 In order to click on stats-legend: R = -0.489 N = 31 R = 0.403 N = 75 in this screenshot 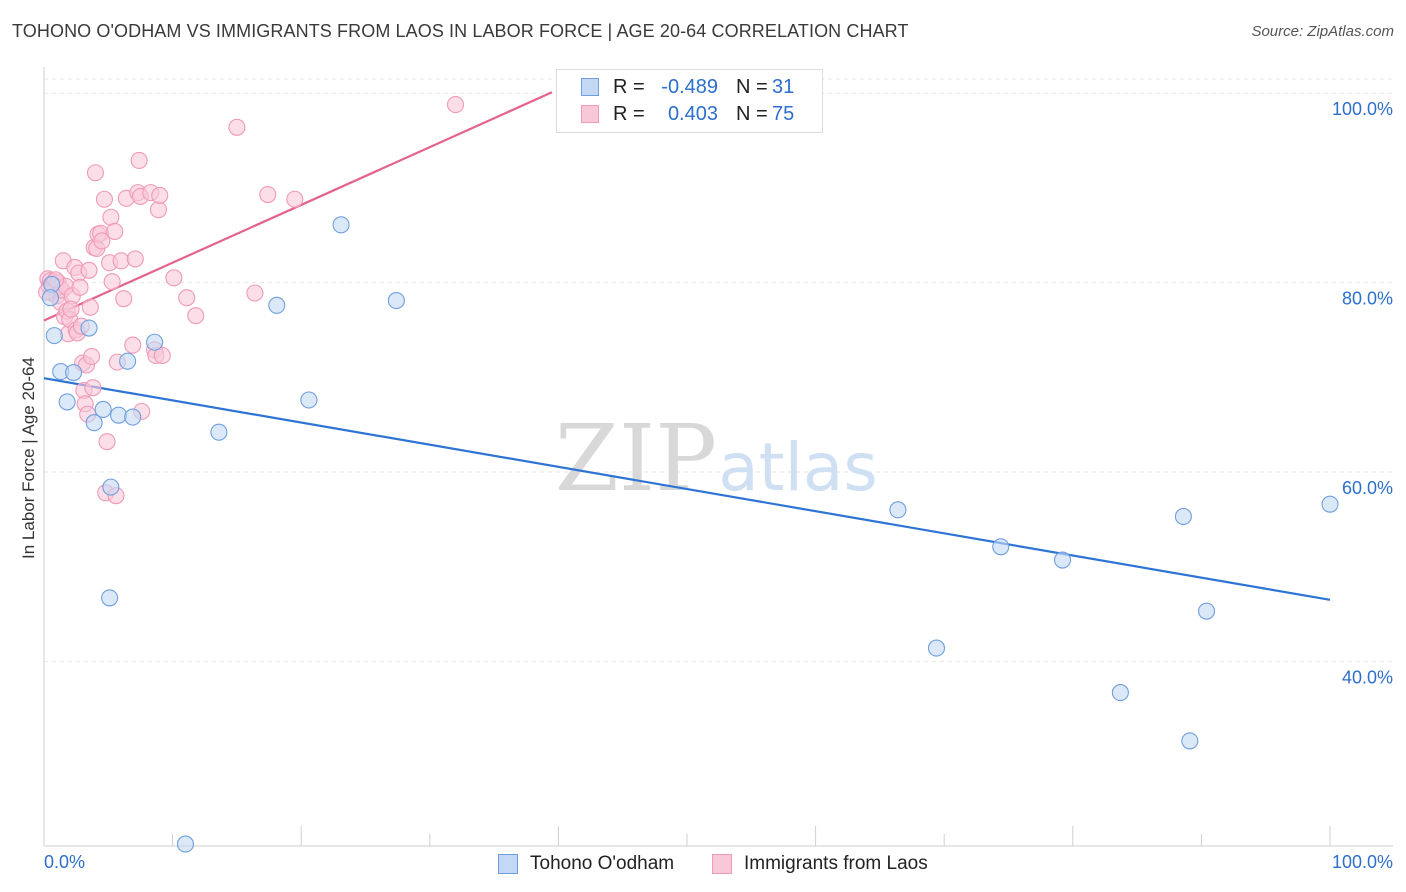, I will do `click(689, 101)`.